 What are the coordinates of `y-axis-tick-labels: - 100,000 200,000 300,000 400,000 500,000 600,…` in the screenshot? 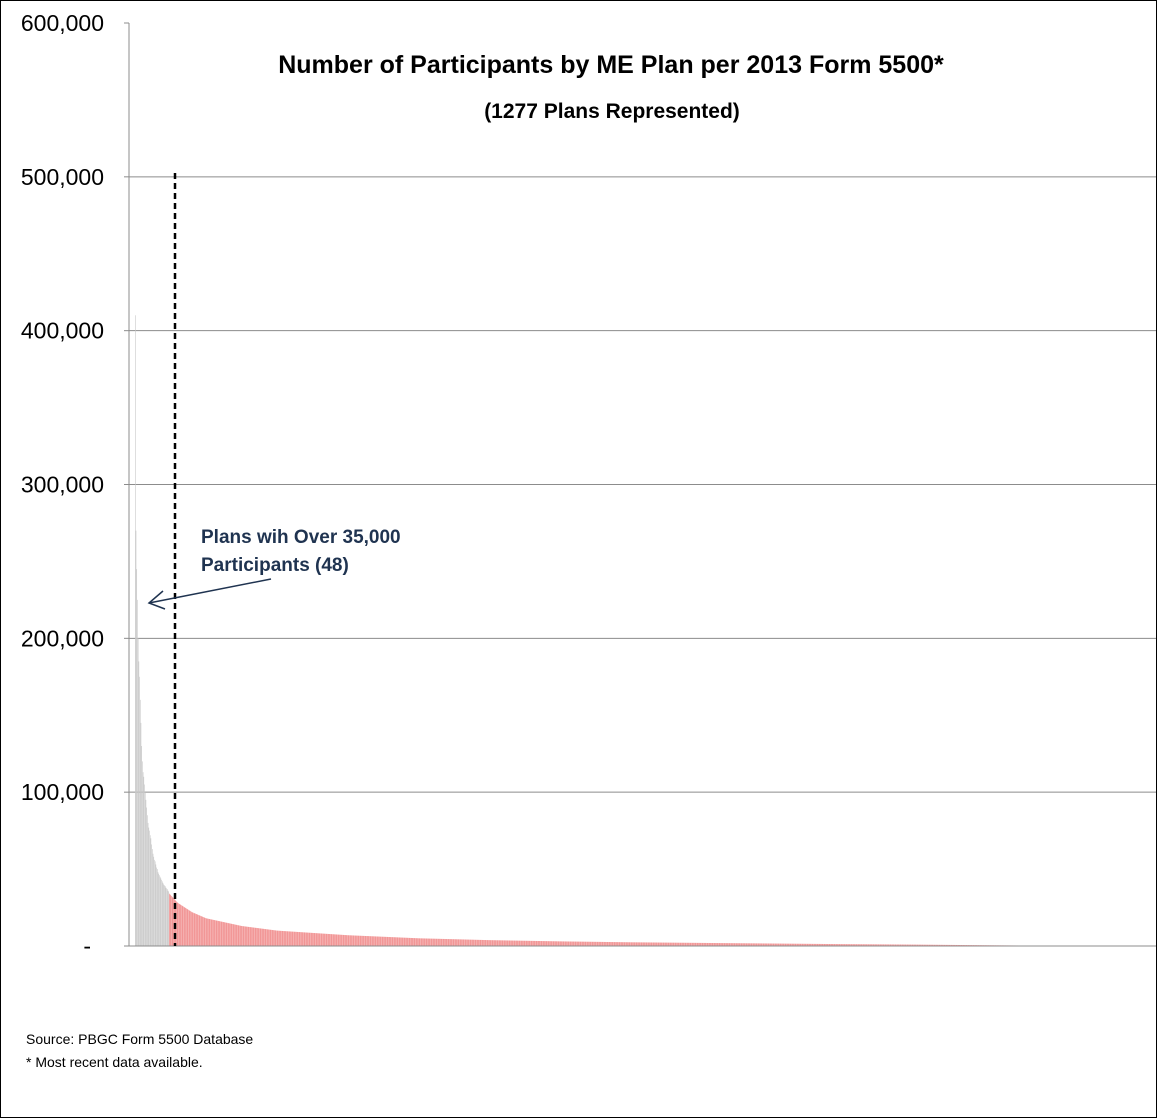 It's located at (62, 484).